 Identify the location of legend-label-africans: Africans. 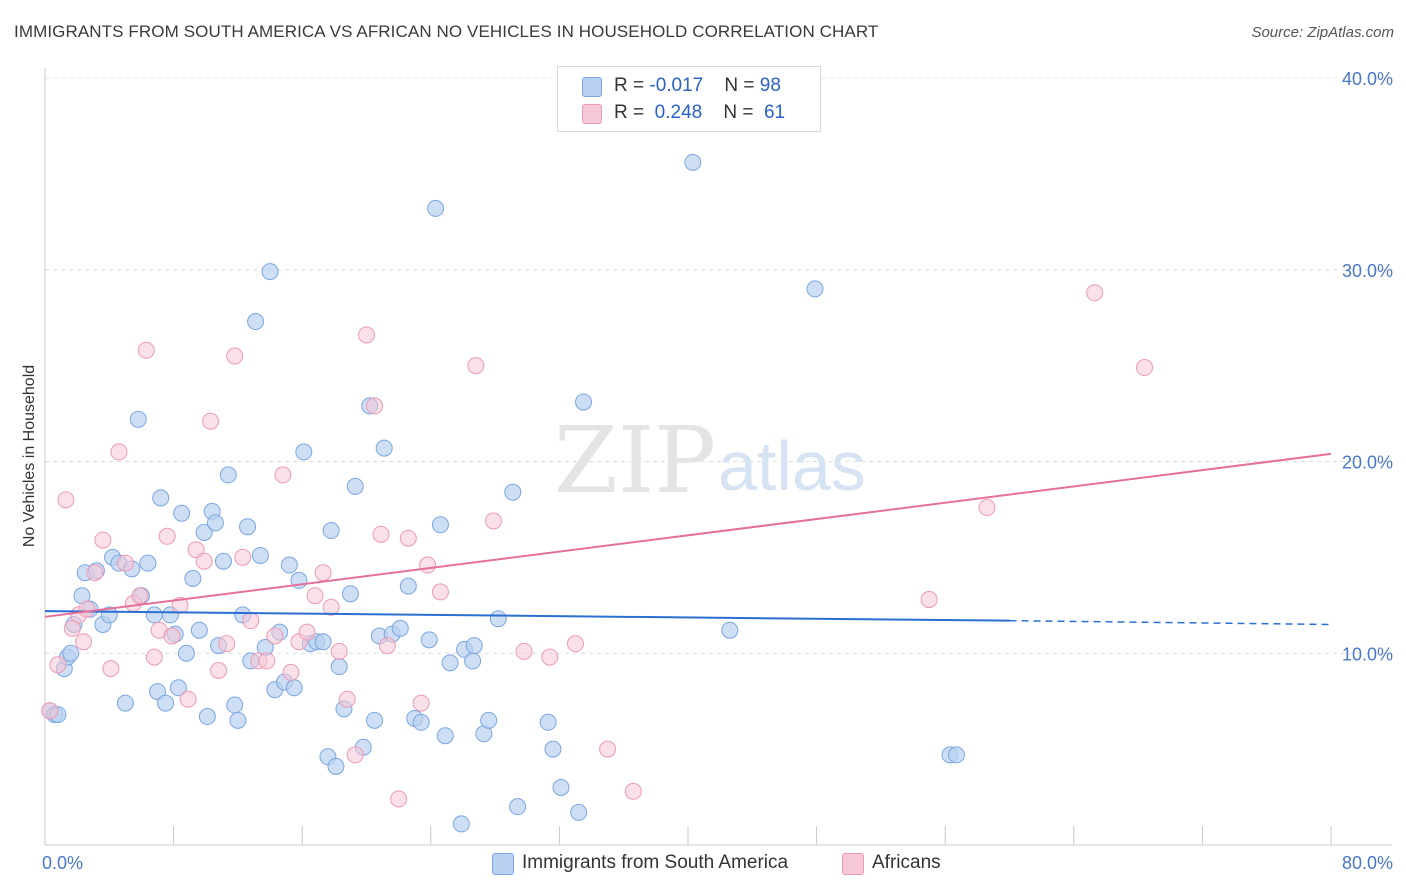
(906, 862).